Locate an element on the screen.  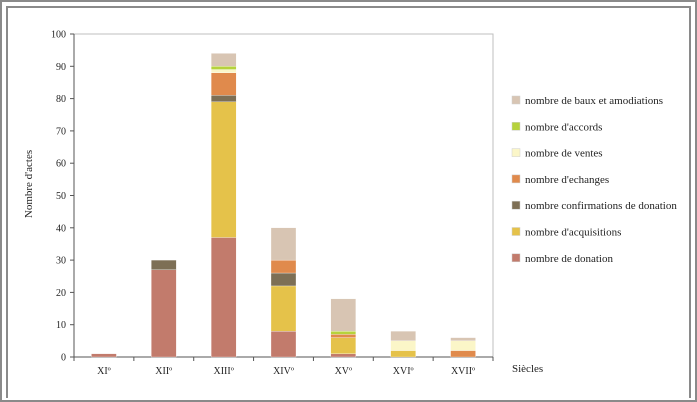
legend-label: nombre confirmations de donation is located at coordinates (601, 206).